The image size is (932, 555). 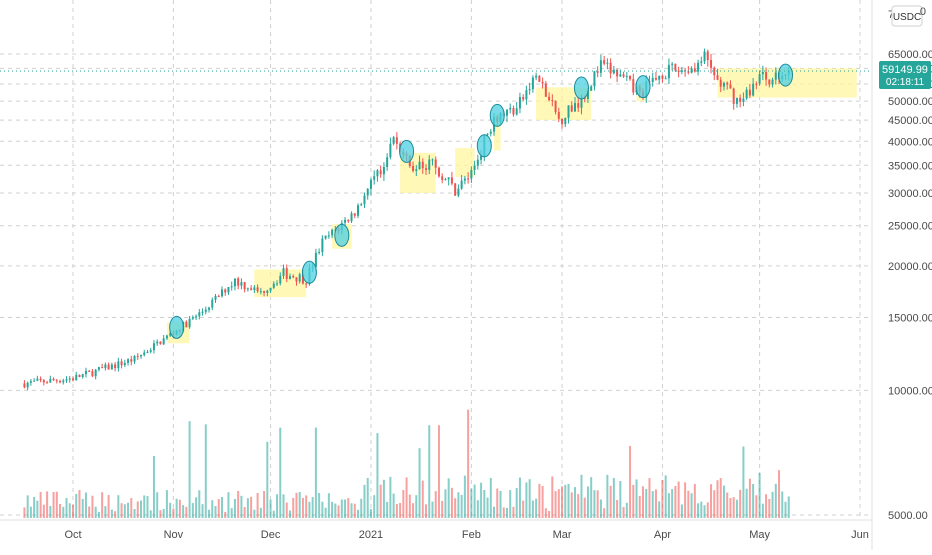 I want to click on last-price-box, so click(x=905, y=74).